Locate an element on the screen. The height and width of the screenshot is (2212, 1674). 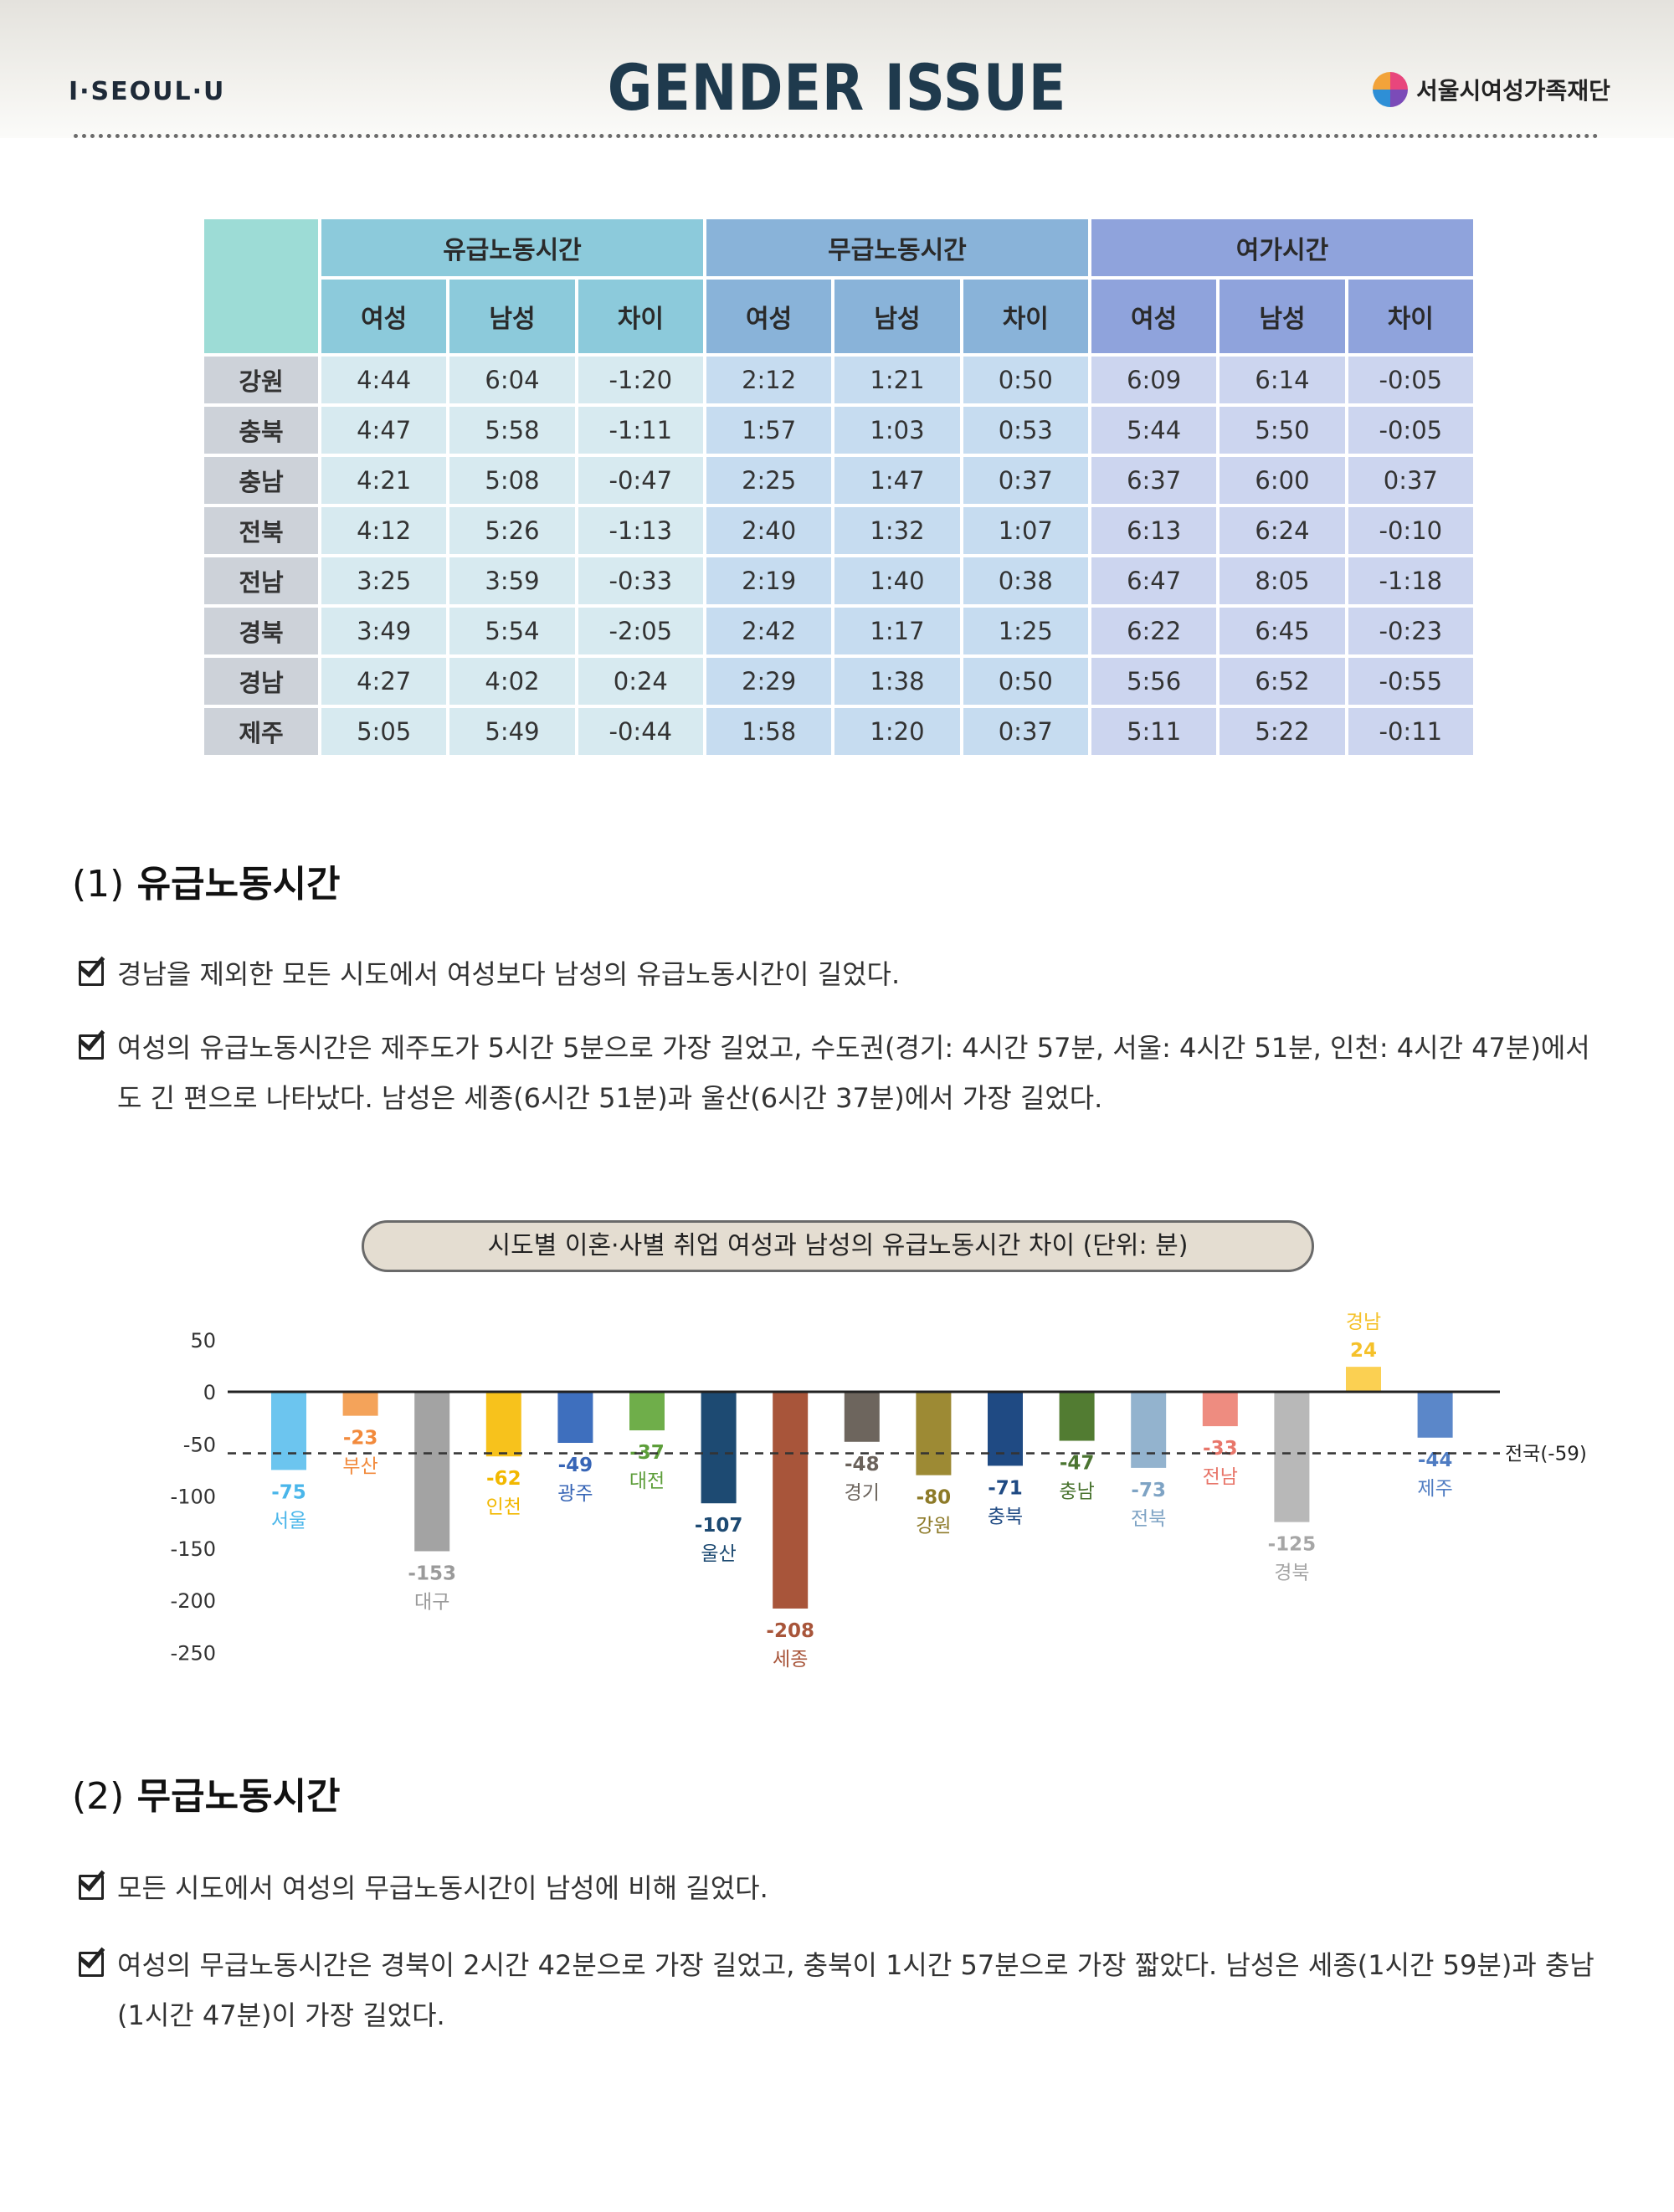
foundation-logo-icon is located at coordinates (1390, 89).